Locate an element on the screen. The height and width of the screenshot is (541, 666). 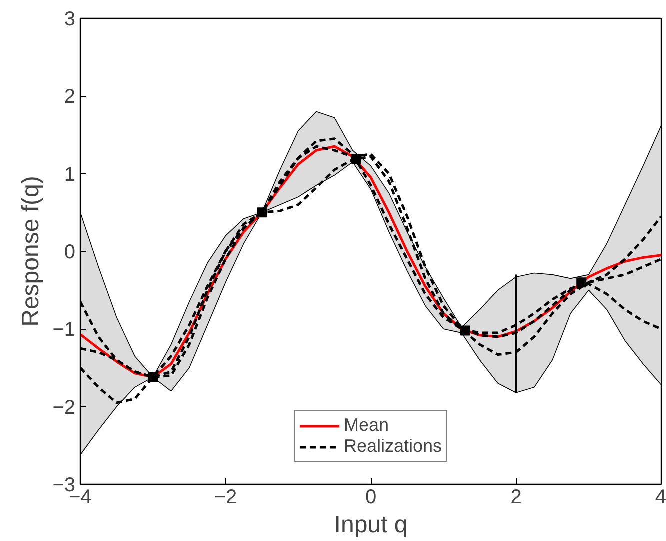
y-tick-label: −1 is located at coordinates (64, 330).